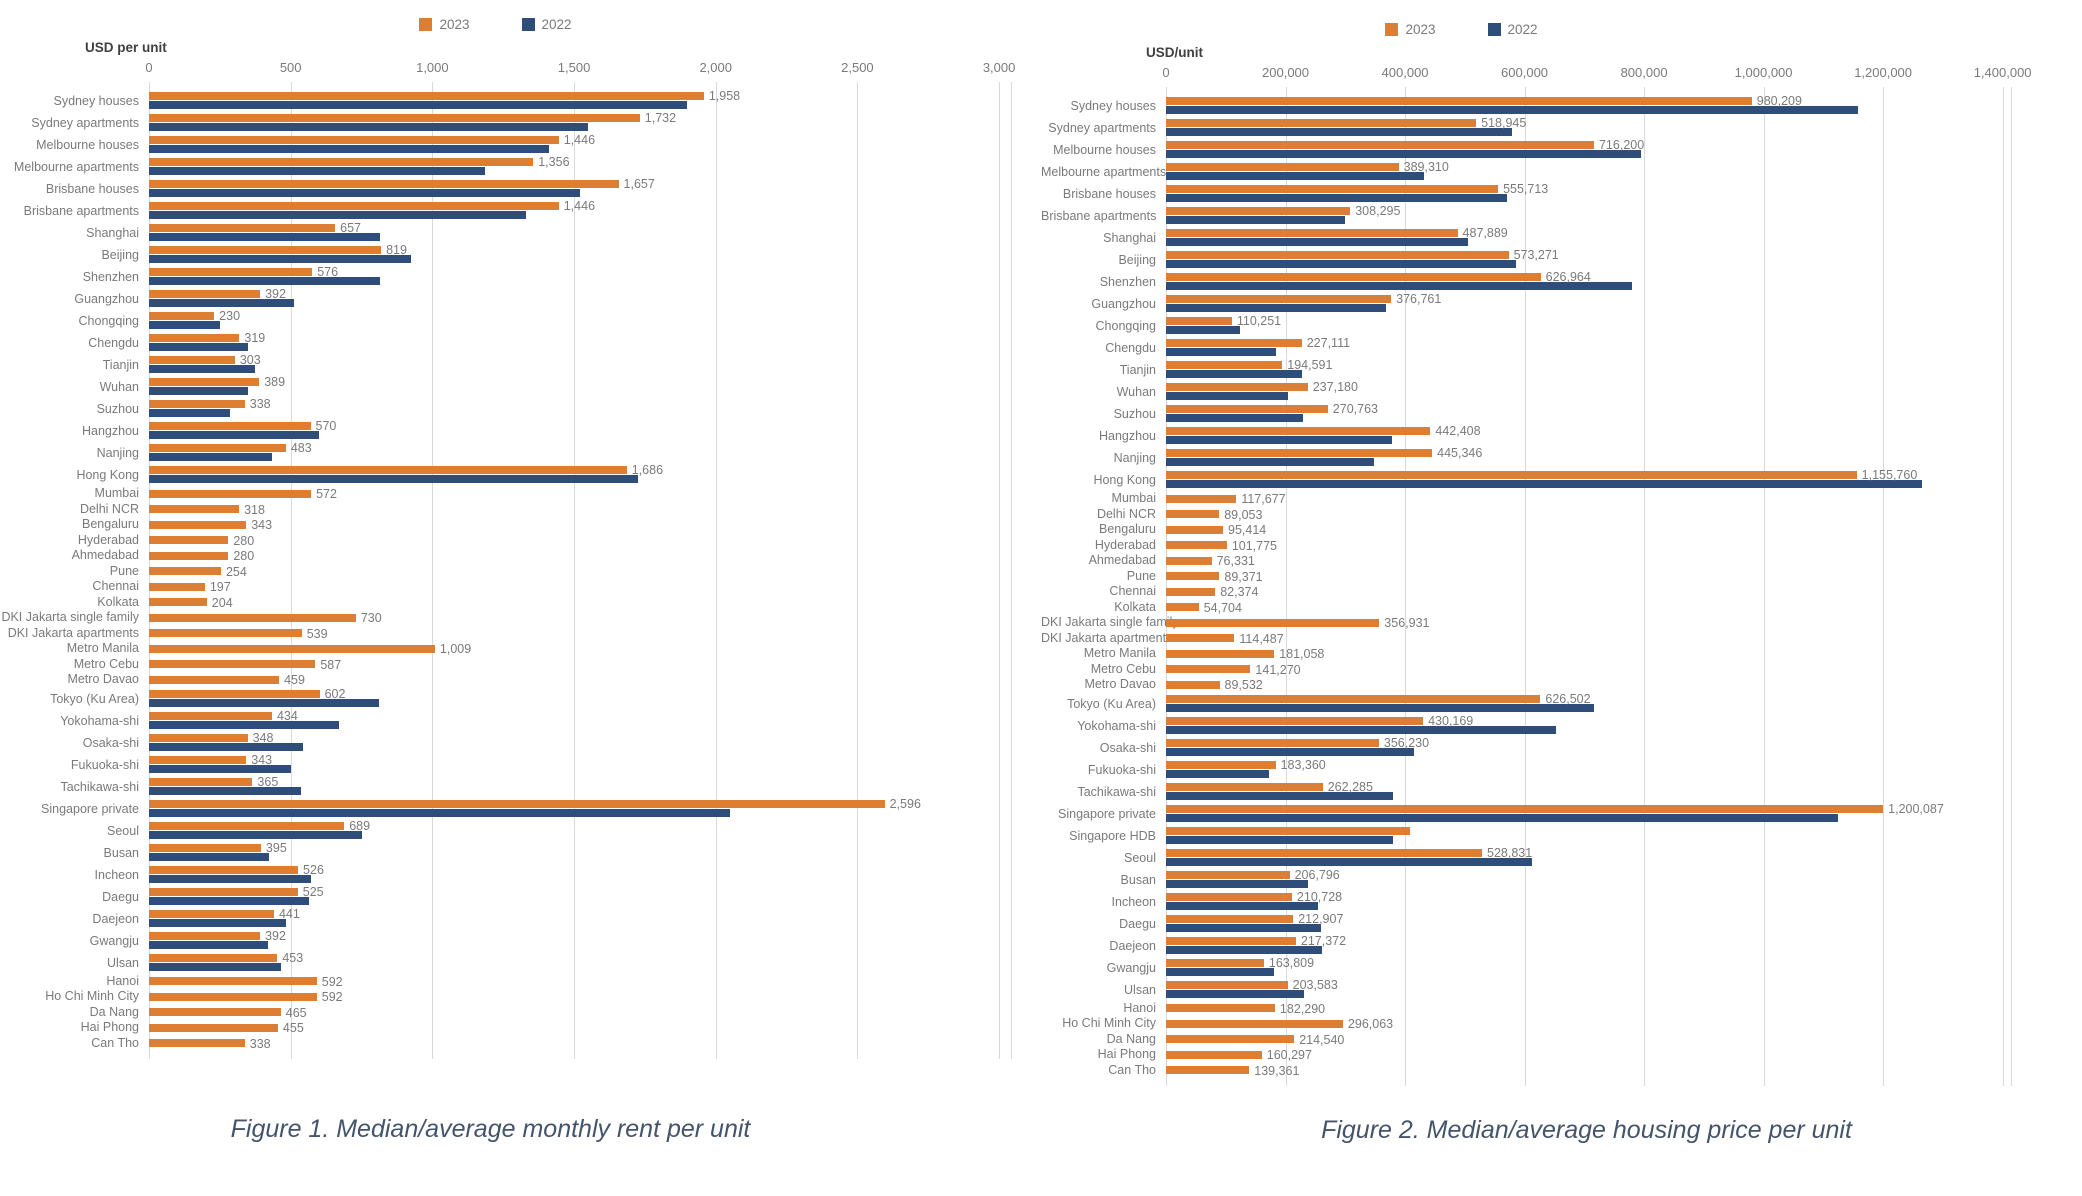 The width and height of the screenshot is (2082, 1196). Describe the element at coordinates (1564, 259) in the screenshot. I see `chart-row: Beijing 573,271` at that location.